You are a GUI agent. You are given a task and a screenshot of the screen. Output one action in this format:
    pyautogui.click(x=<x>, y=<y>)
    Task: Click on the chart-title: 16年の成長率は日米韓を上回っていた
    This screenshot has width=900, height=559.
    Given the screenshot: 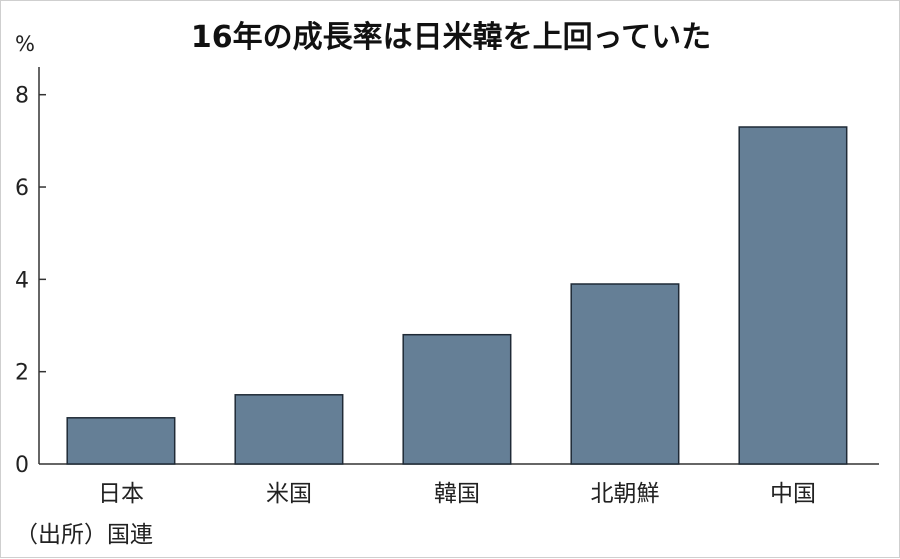 What is the action you would take?
    pyautogui.click(x=451, y=37)
    